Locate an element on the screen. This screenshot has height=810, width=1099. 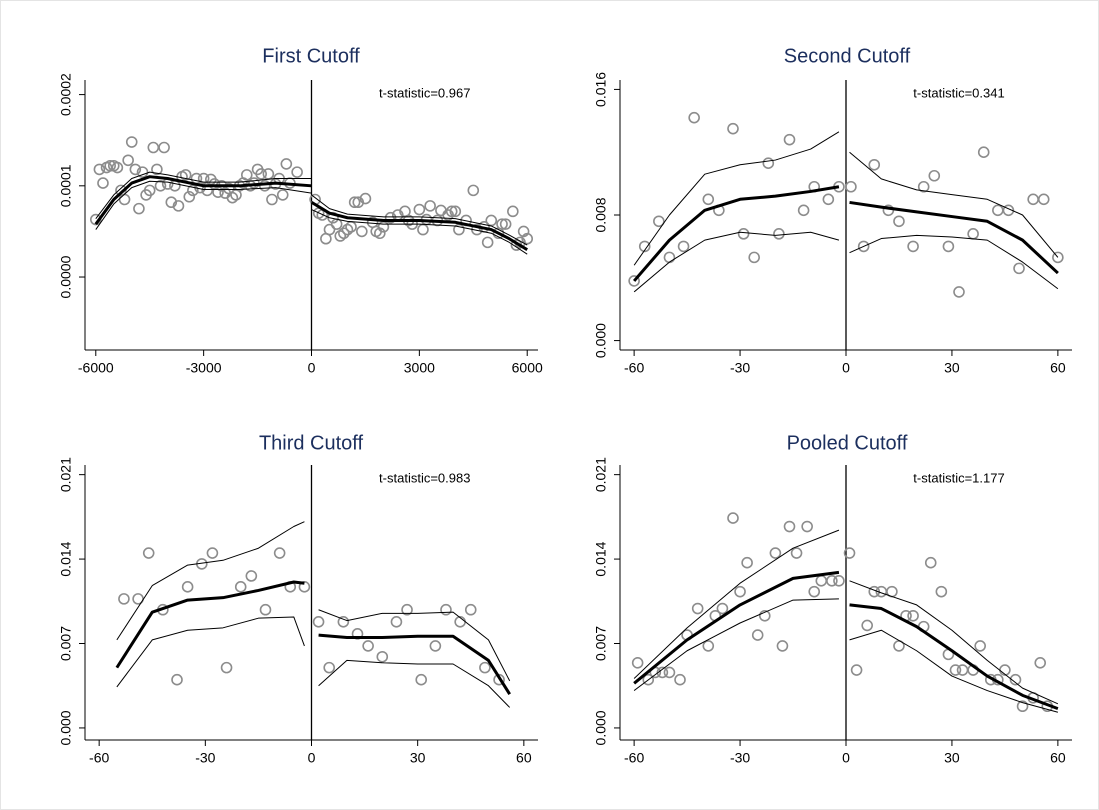
y-tick-label: 0.0000 is located at coordinates (66, 276).